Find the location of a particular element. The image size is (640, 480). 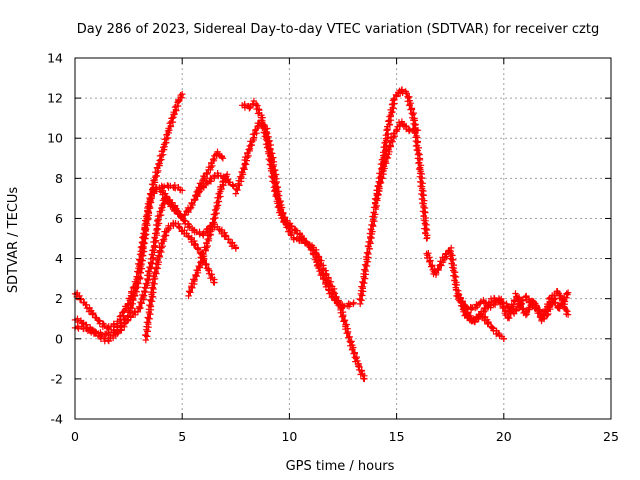

y-tick-label: 4 is located at coordinates (59, 258).